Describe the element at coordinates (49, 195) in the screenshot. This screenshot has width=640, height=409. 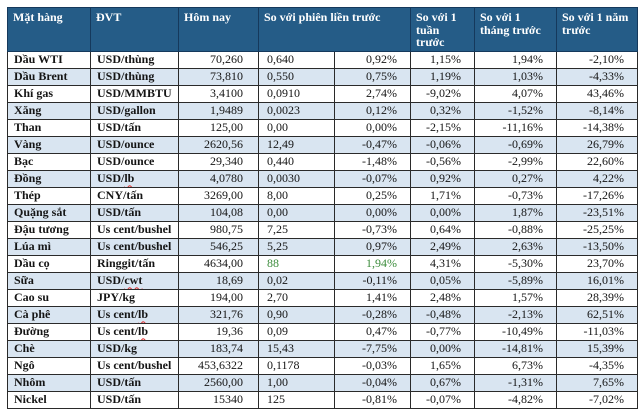
I see `commodity-name-cell: Thép` at that location.